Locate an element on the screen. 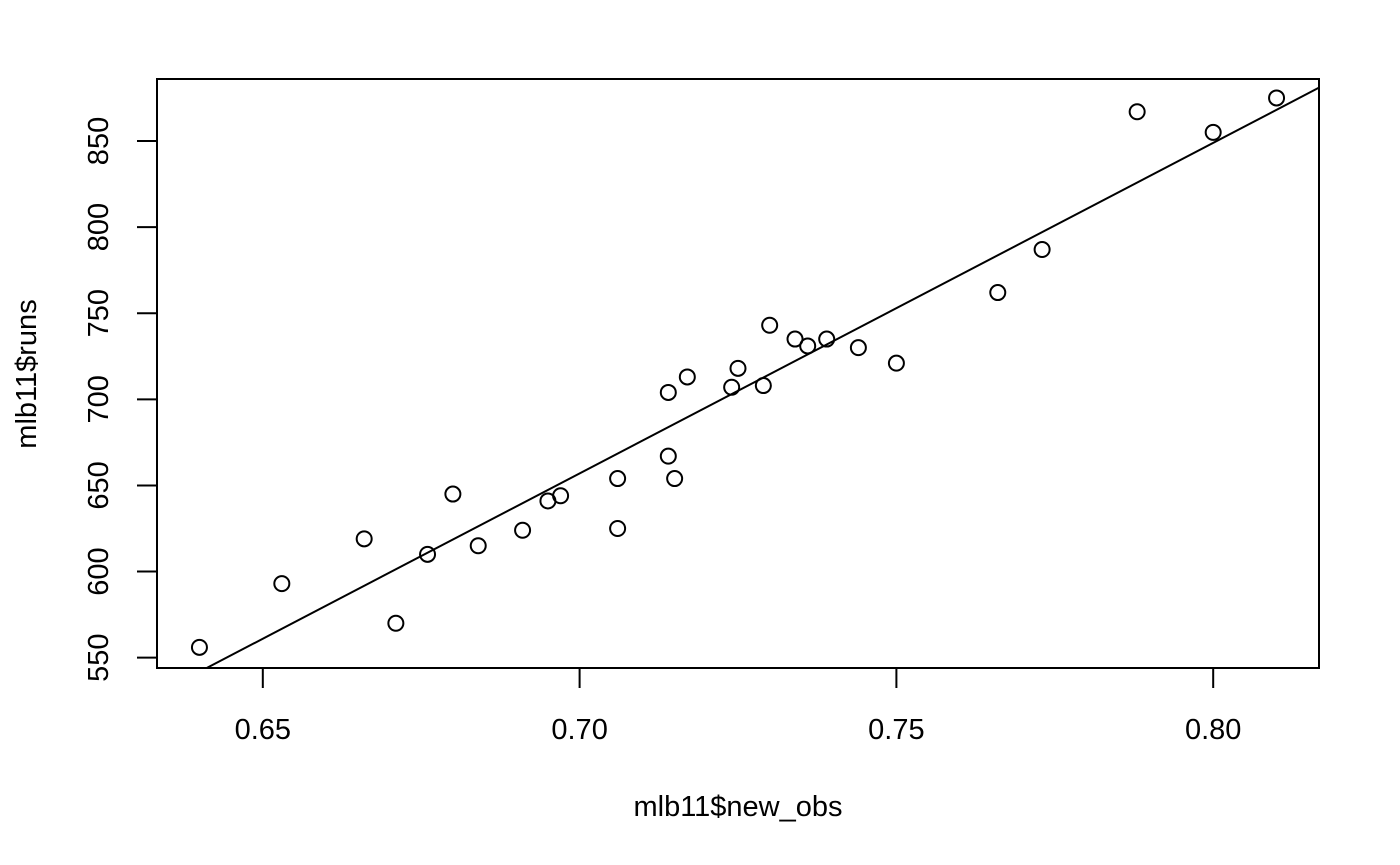  x-tick-label: 0.65 is located at coordinates (263, 730).